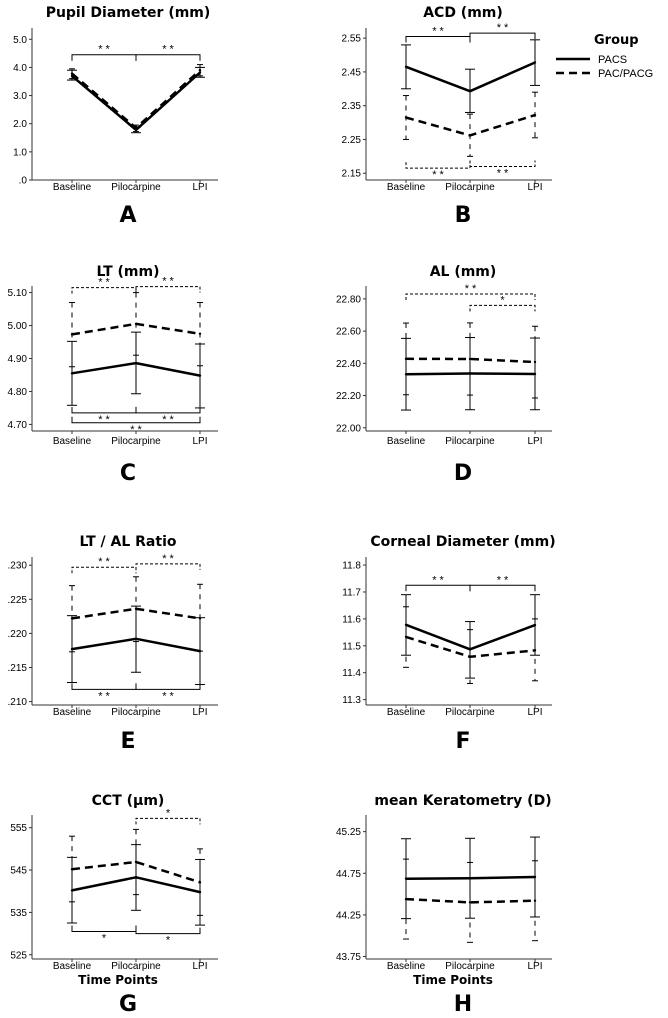 The height and width of the screenshot is (1018, 668). I want to click on y-tick-label: 535, so click(18, 913).